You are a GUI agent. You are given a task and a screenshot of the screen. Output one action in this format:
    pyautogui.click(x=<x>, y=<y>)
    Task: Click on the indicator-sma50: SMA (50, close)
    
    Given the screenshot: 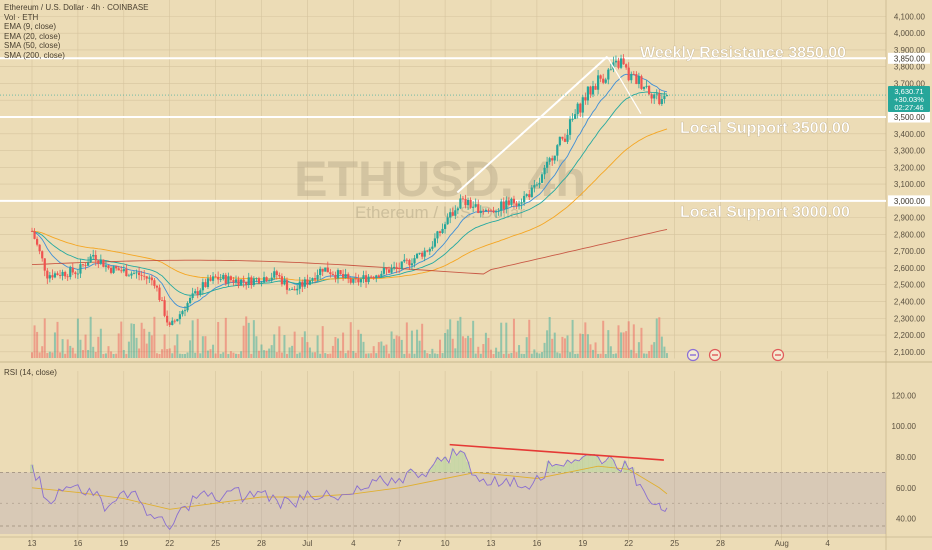 What is the action you would take?
    pyautogui.click(x=32, y=46)
    